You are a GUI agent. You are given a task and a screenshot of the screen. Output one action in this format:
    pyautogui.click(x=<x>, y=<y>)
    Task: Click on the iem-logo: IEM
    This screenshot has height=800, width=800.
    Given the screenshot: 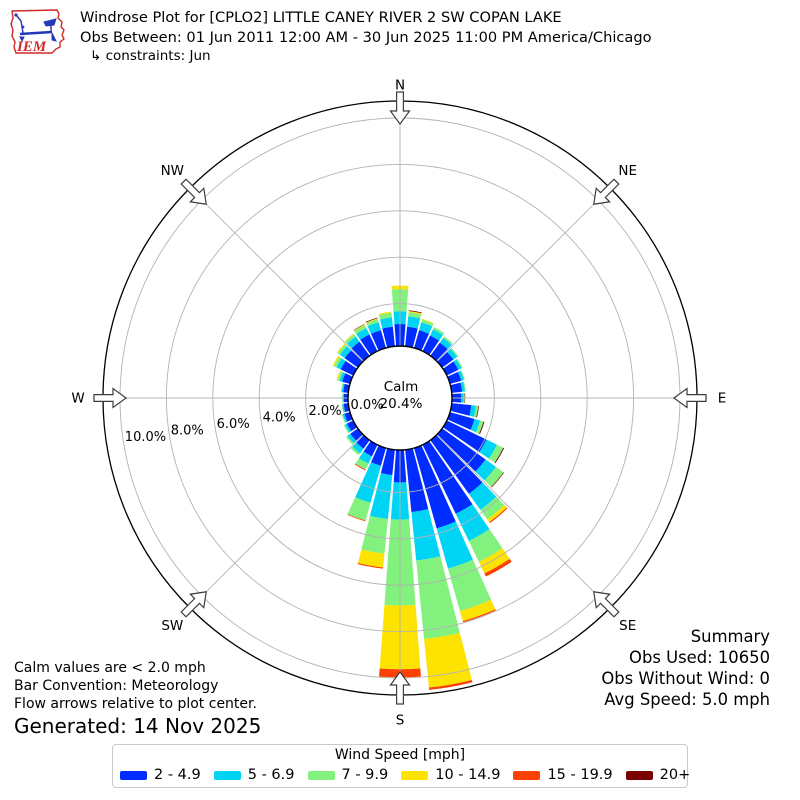 What is the action you would take?
    pyautogui.click(x=37, y=32)
    